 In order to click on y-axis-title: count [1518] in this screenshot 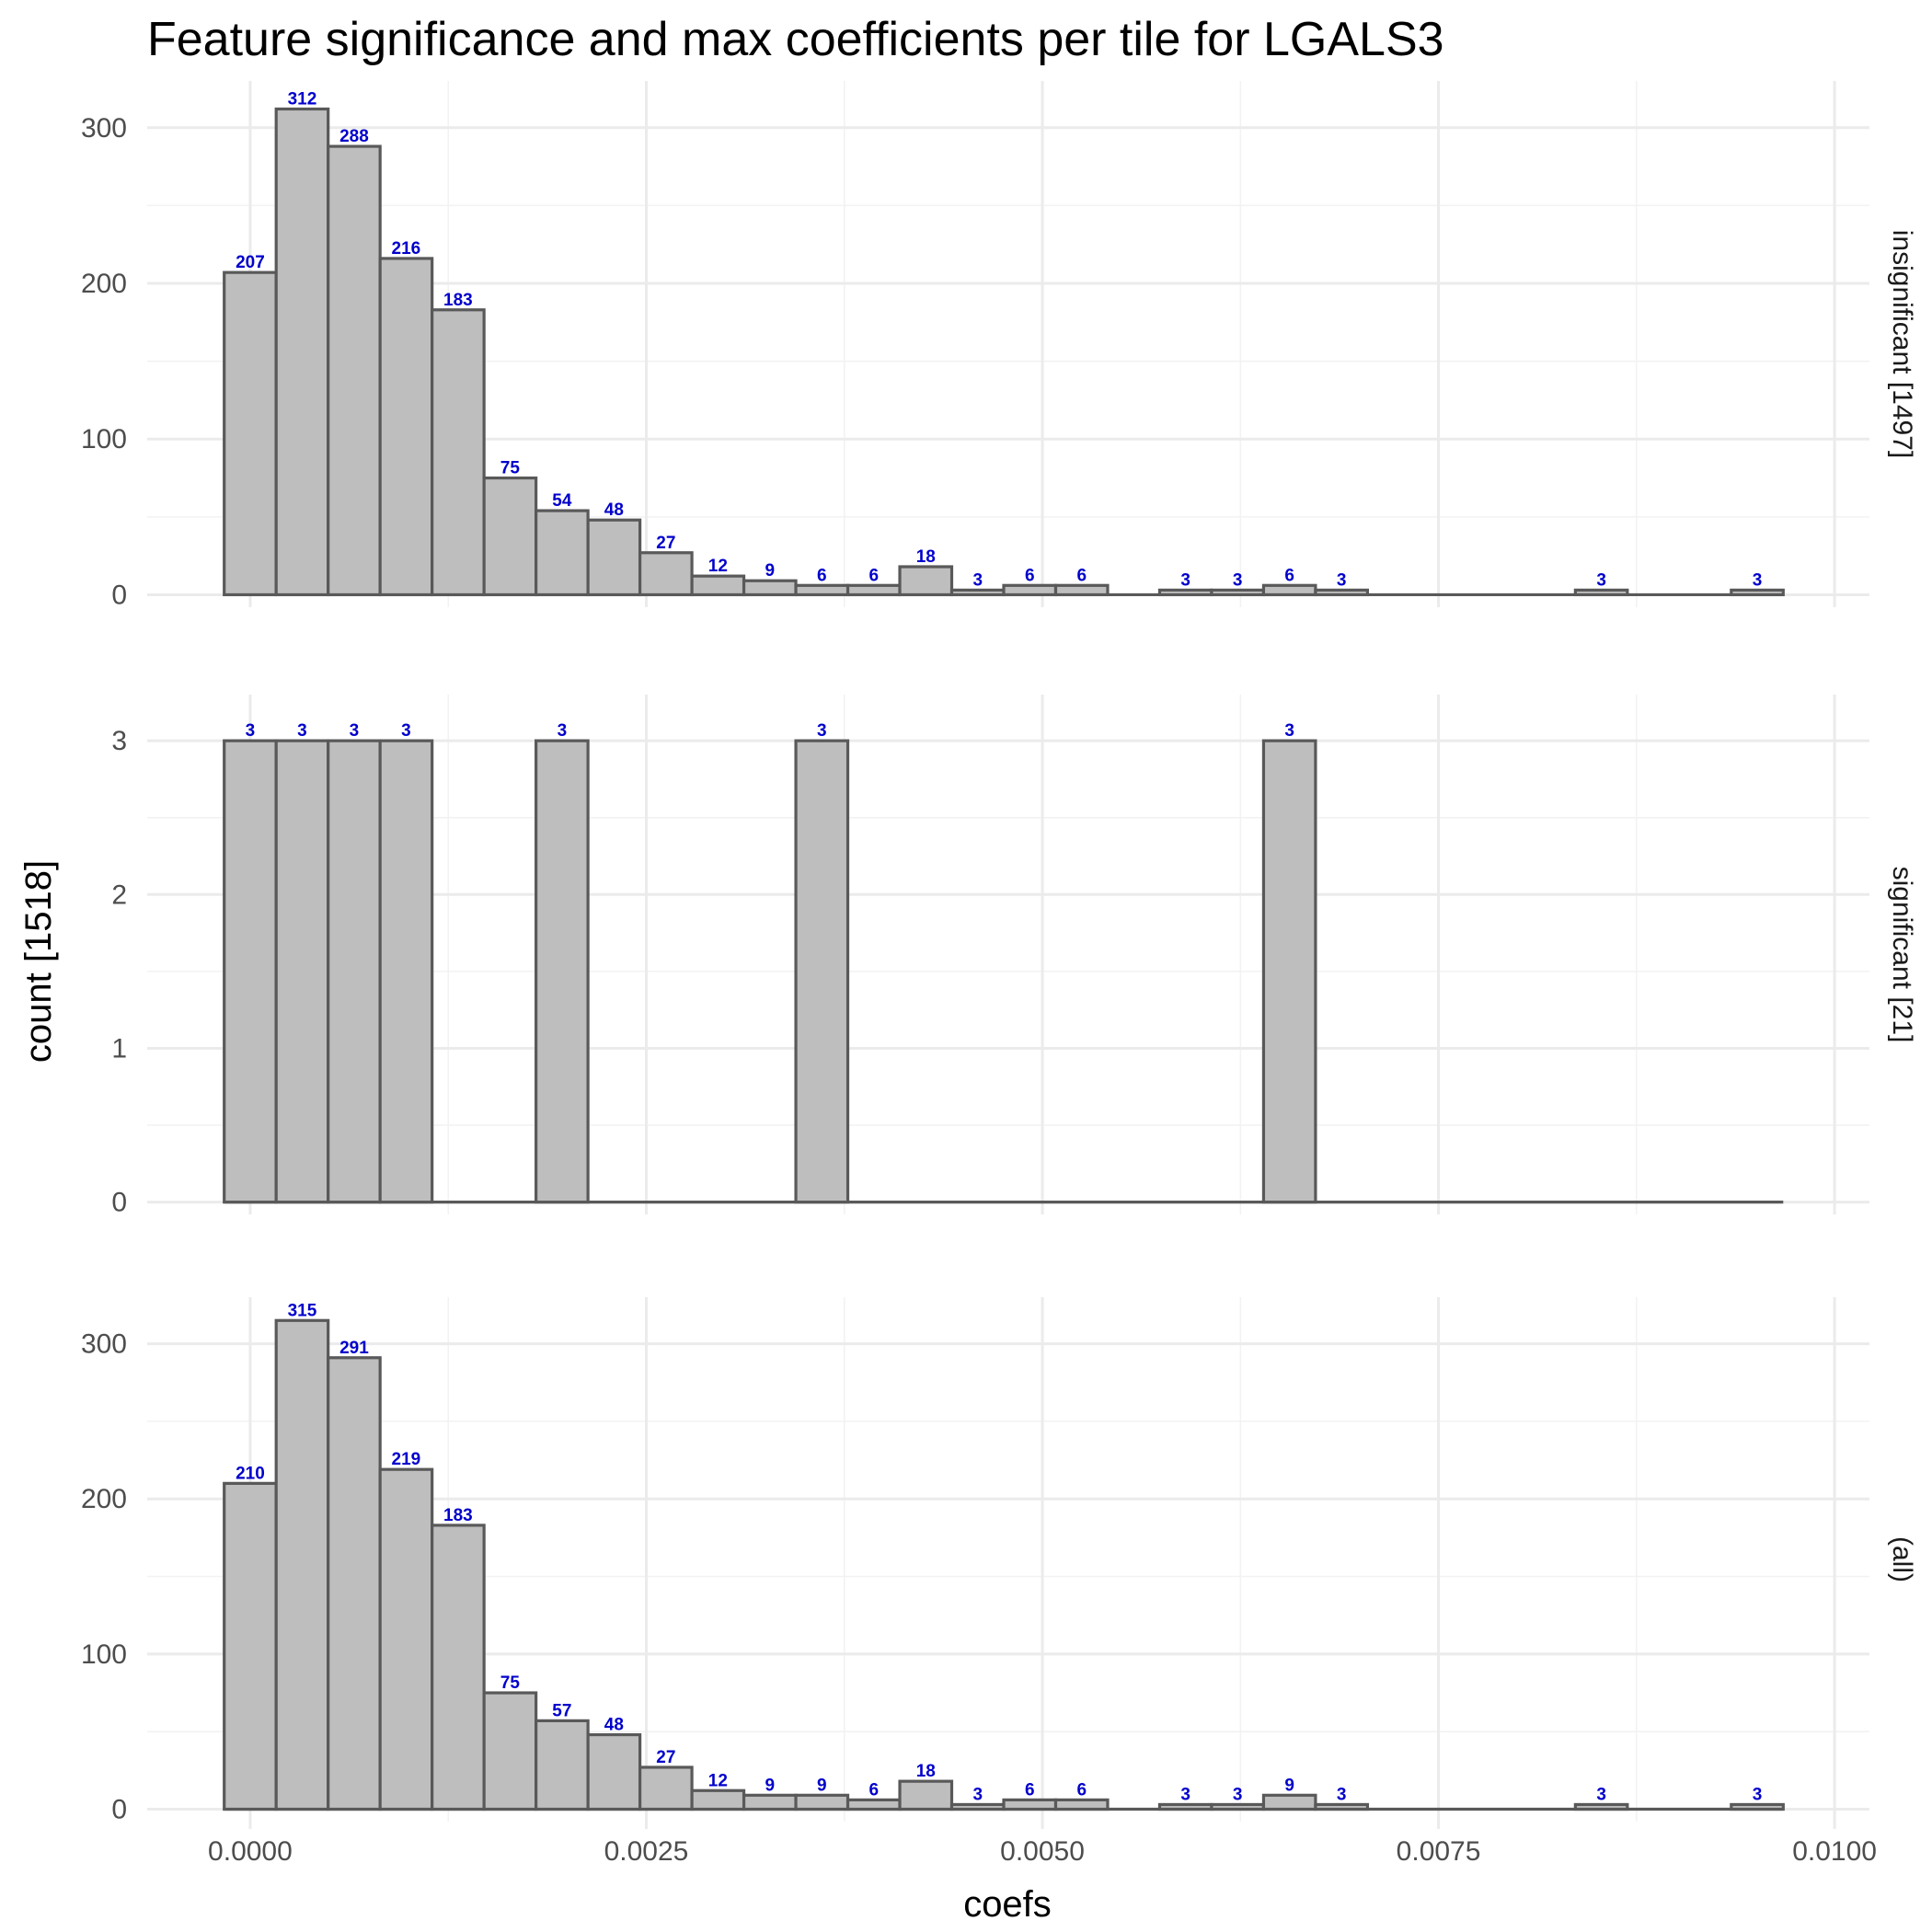, I will do `click(38, 961)`.